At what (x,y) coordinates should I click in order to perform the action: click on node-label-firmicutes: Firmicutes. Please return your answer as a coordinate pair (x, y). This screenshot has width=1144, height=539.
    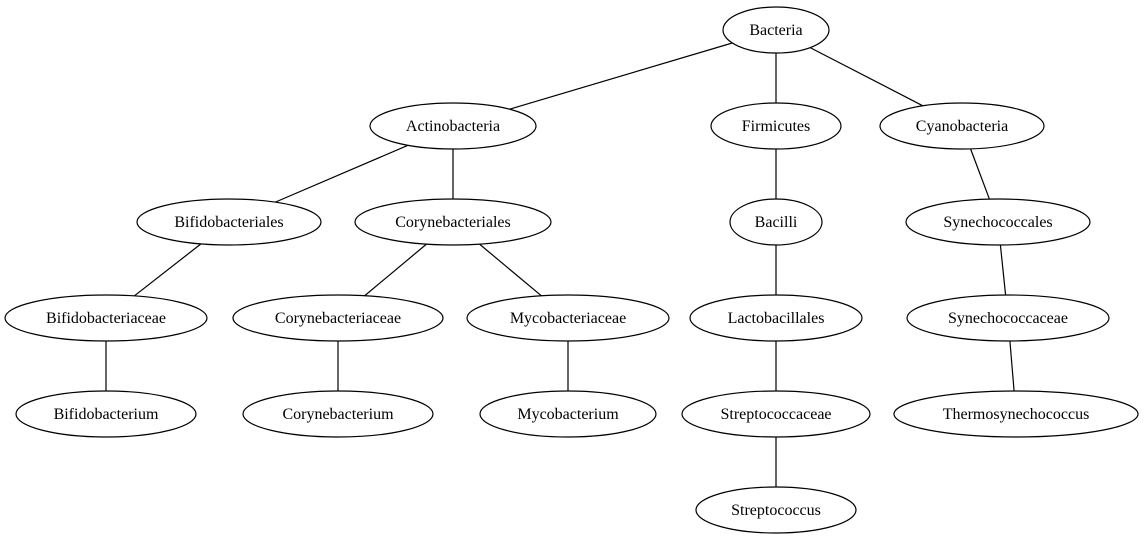
    Looking at the image, I should click on (776, 126).